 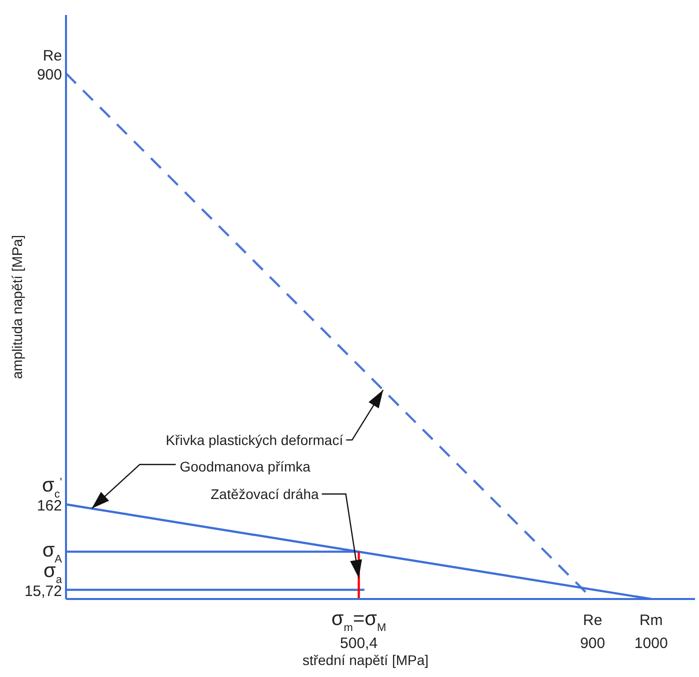 I want to click on x-tick-label: 500,4, so click(x=359, y=643).